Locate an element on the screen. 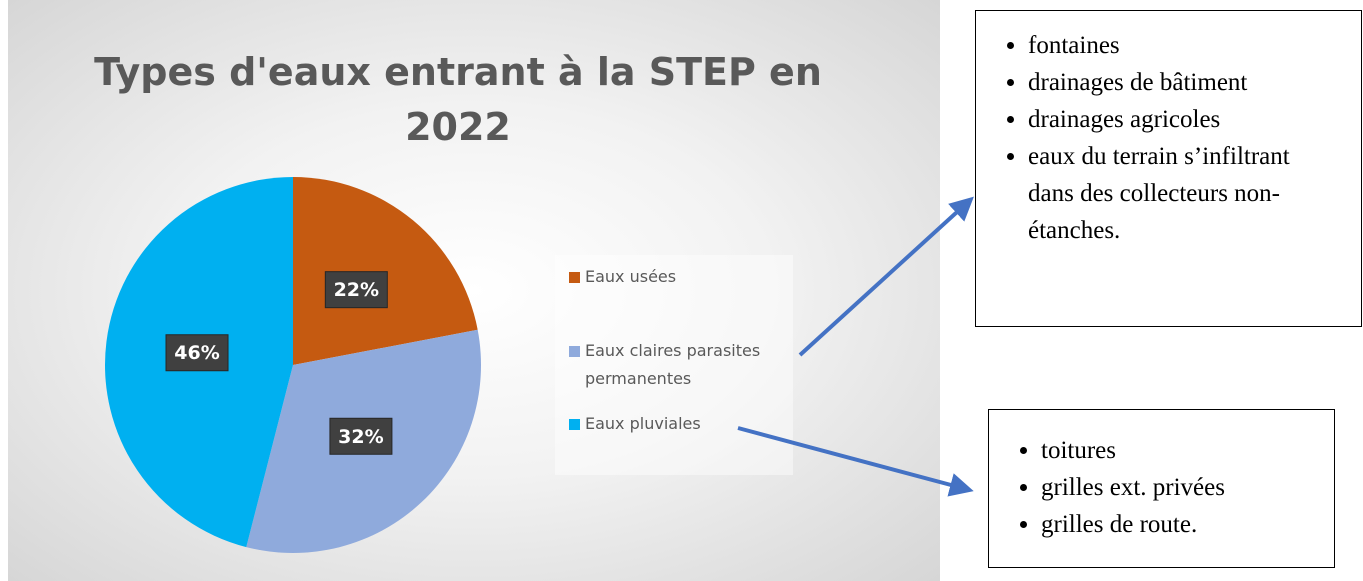 Image resolution: width=1363 pixels, height=581 pixels. bullet-item: grilles de route. is located at coordinates (1187, 524).